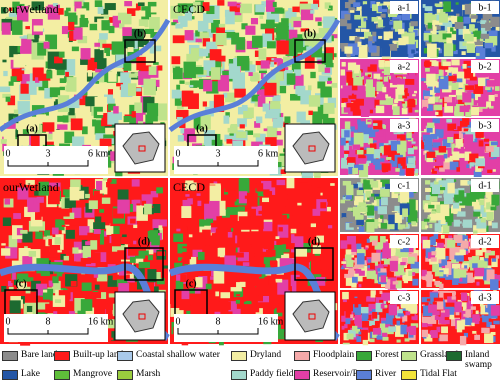 This screenshot has height=386, width=500. What do you see at coordinates (404, 7) in the screenshot?
I see `inset-label: a-1` at bounding box center [404, 7].